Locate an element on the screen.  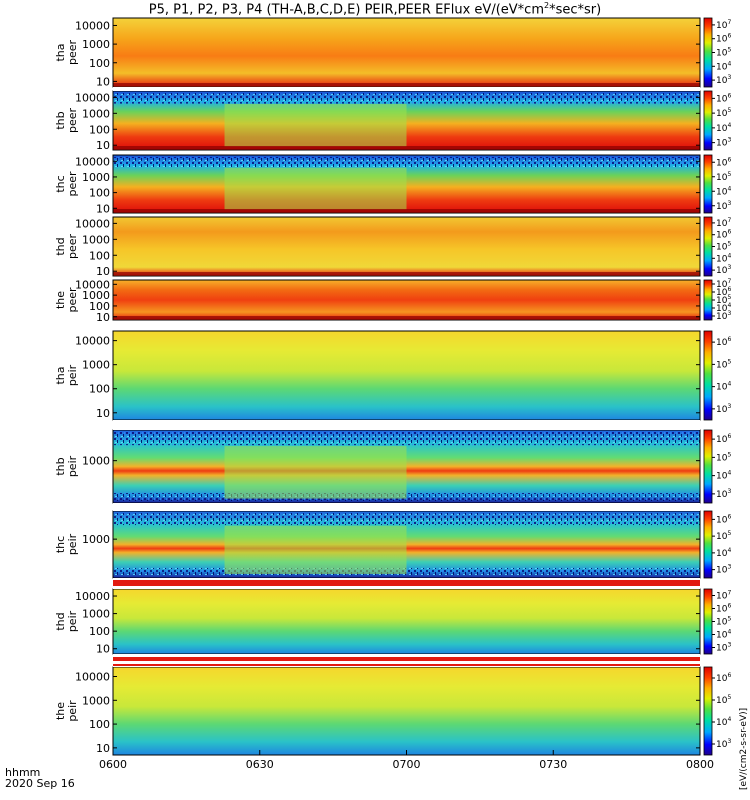
panel-tha_peir: 10 100 1000 10000 thapeir 10³ 10⁴ 10⁵ 10⁶ is located at coordinates (392, 375).